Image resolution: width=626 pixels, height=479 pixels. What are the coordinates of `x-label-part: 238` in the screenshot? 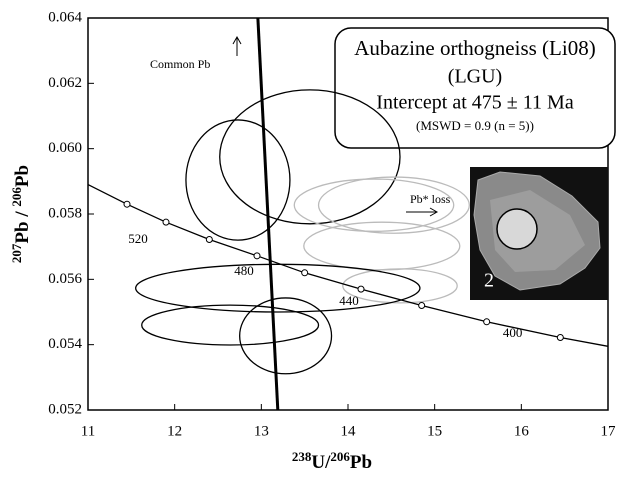 It's located at (302, 456).